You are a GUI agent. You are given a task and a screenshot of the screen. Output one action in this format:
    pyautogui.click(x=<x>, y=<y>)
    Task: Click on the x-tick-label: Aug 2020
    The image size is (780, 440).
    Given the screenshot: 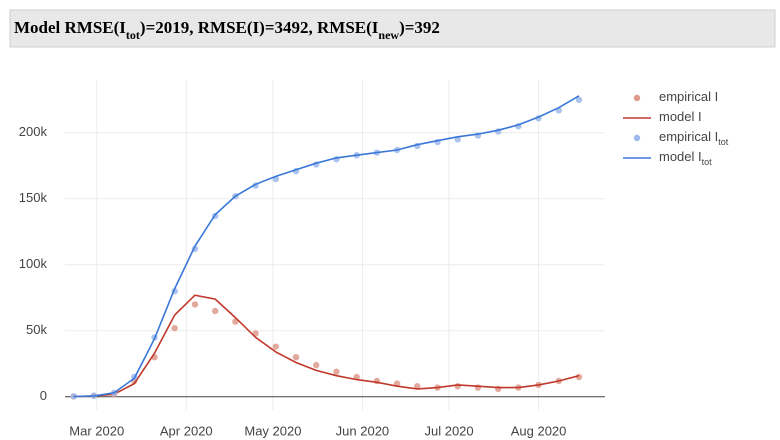 What is the action you would take?
    pyautogui.click(x=539, y=430)
    